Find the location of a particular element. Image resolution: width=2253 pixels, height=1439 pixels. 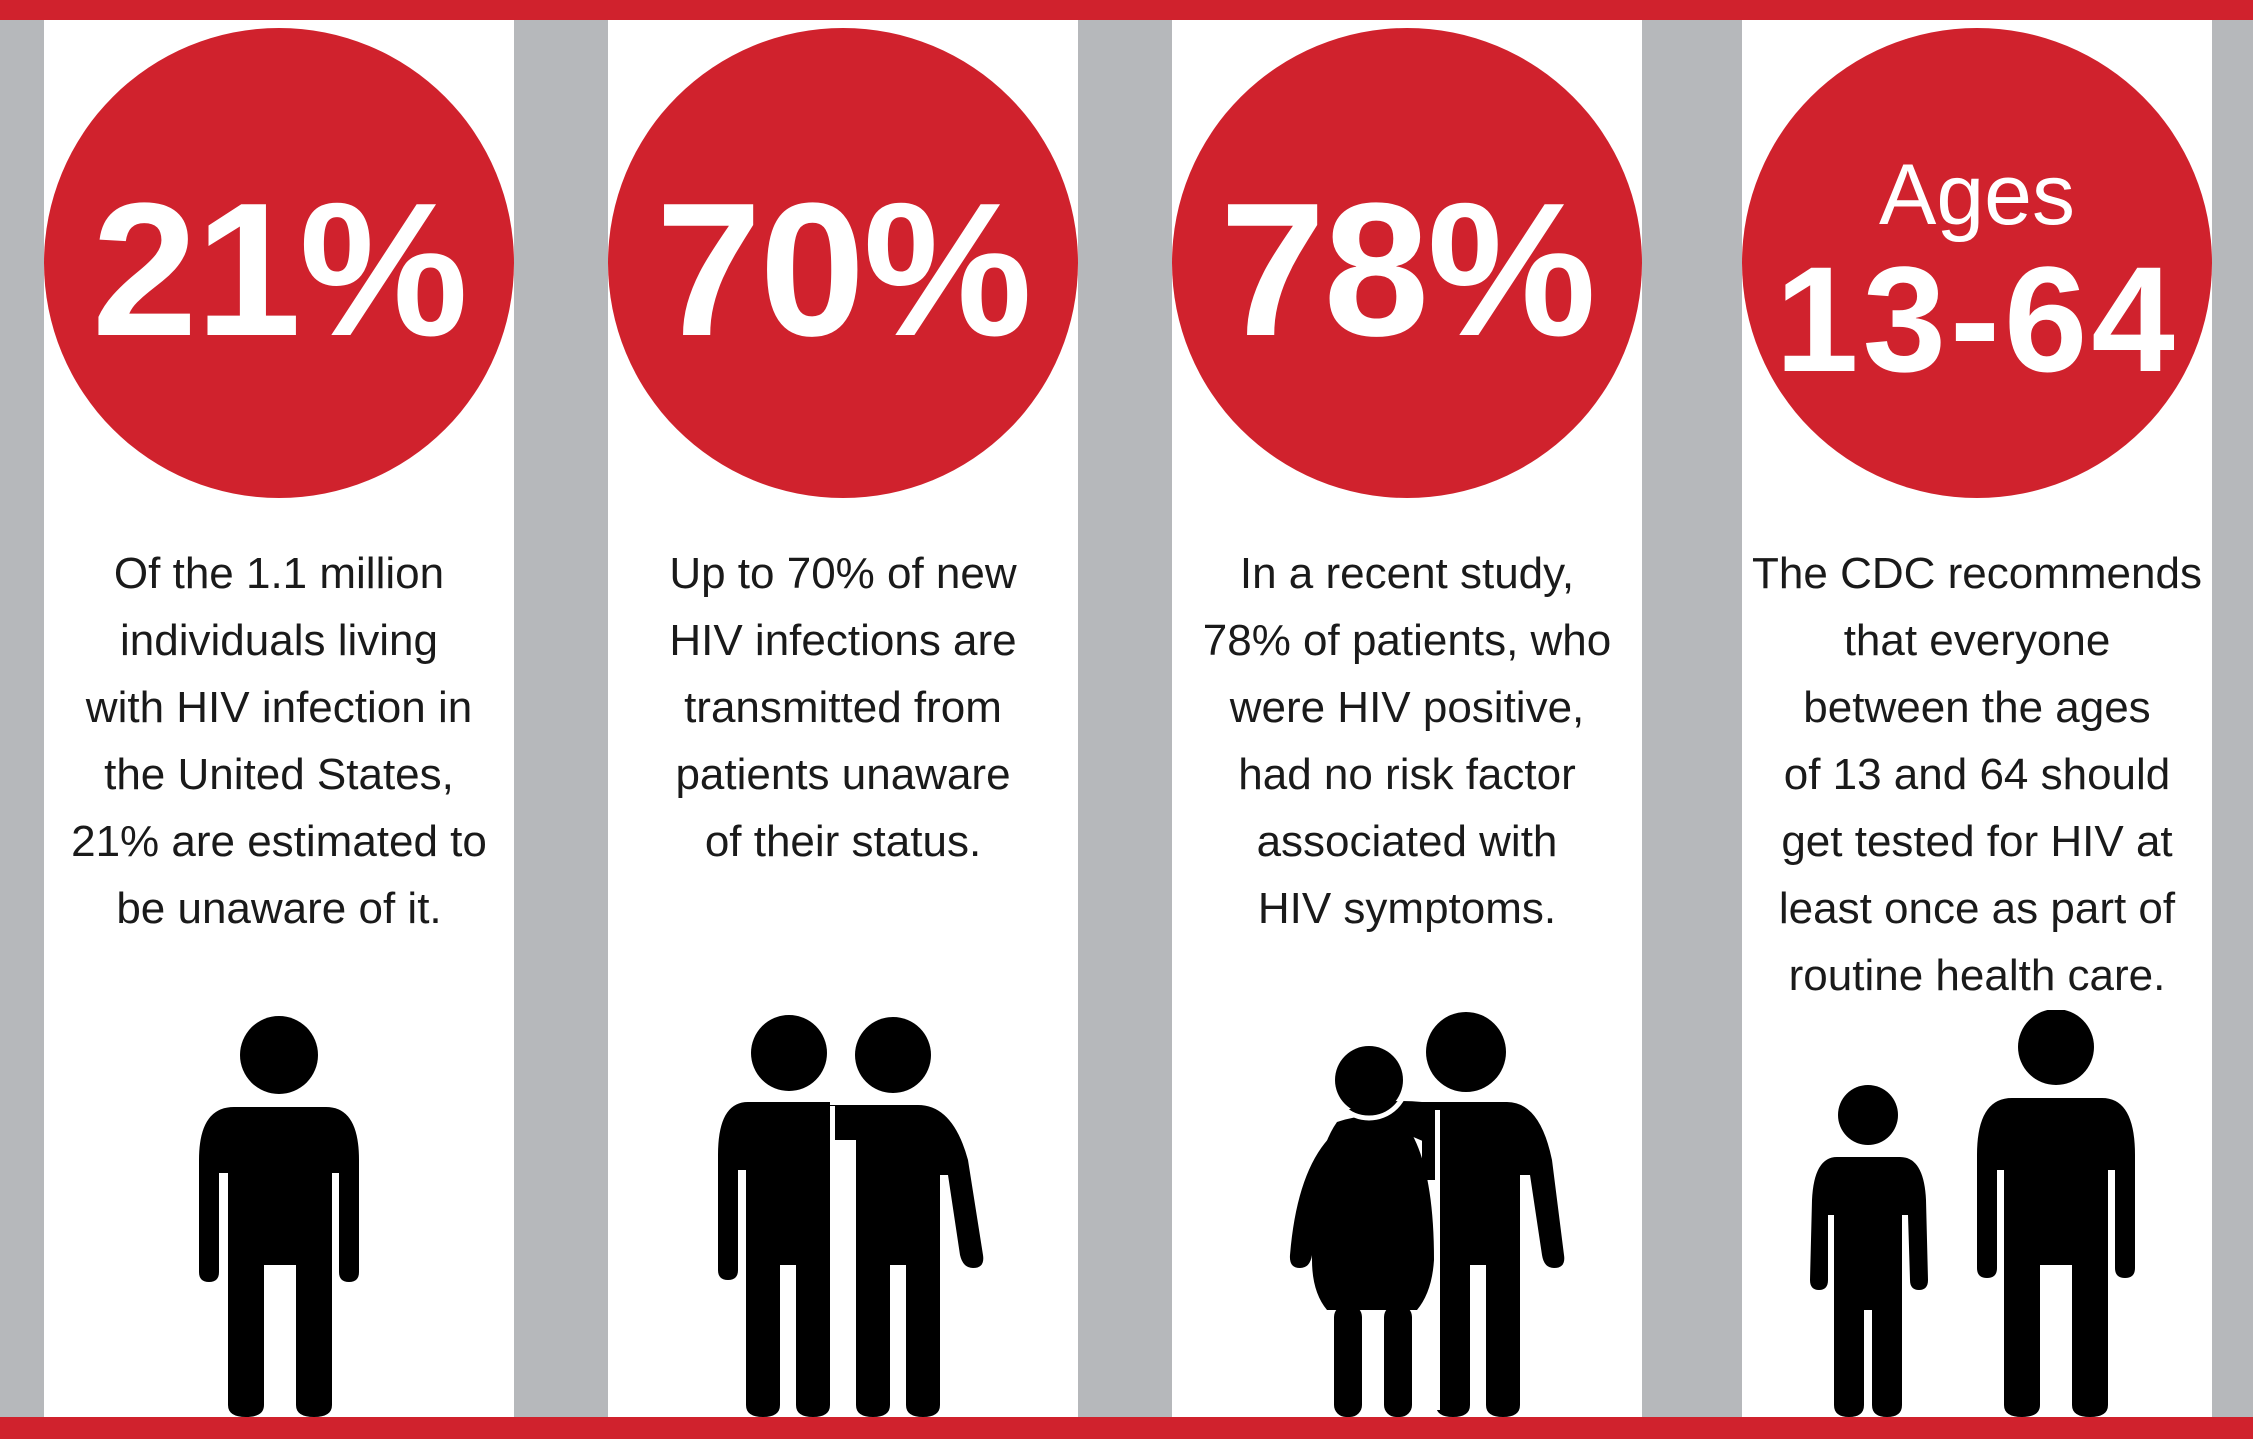

stat-circle: Ages 13-64 is located at coordinates (1977, 263).